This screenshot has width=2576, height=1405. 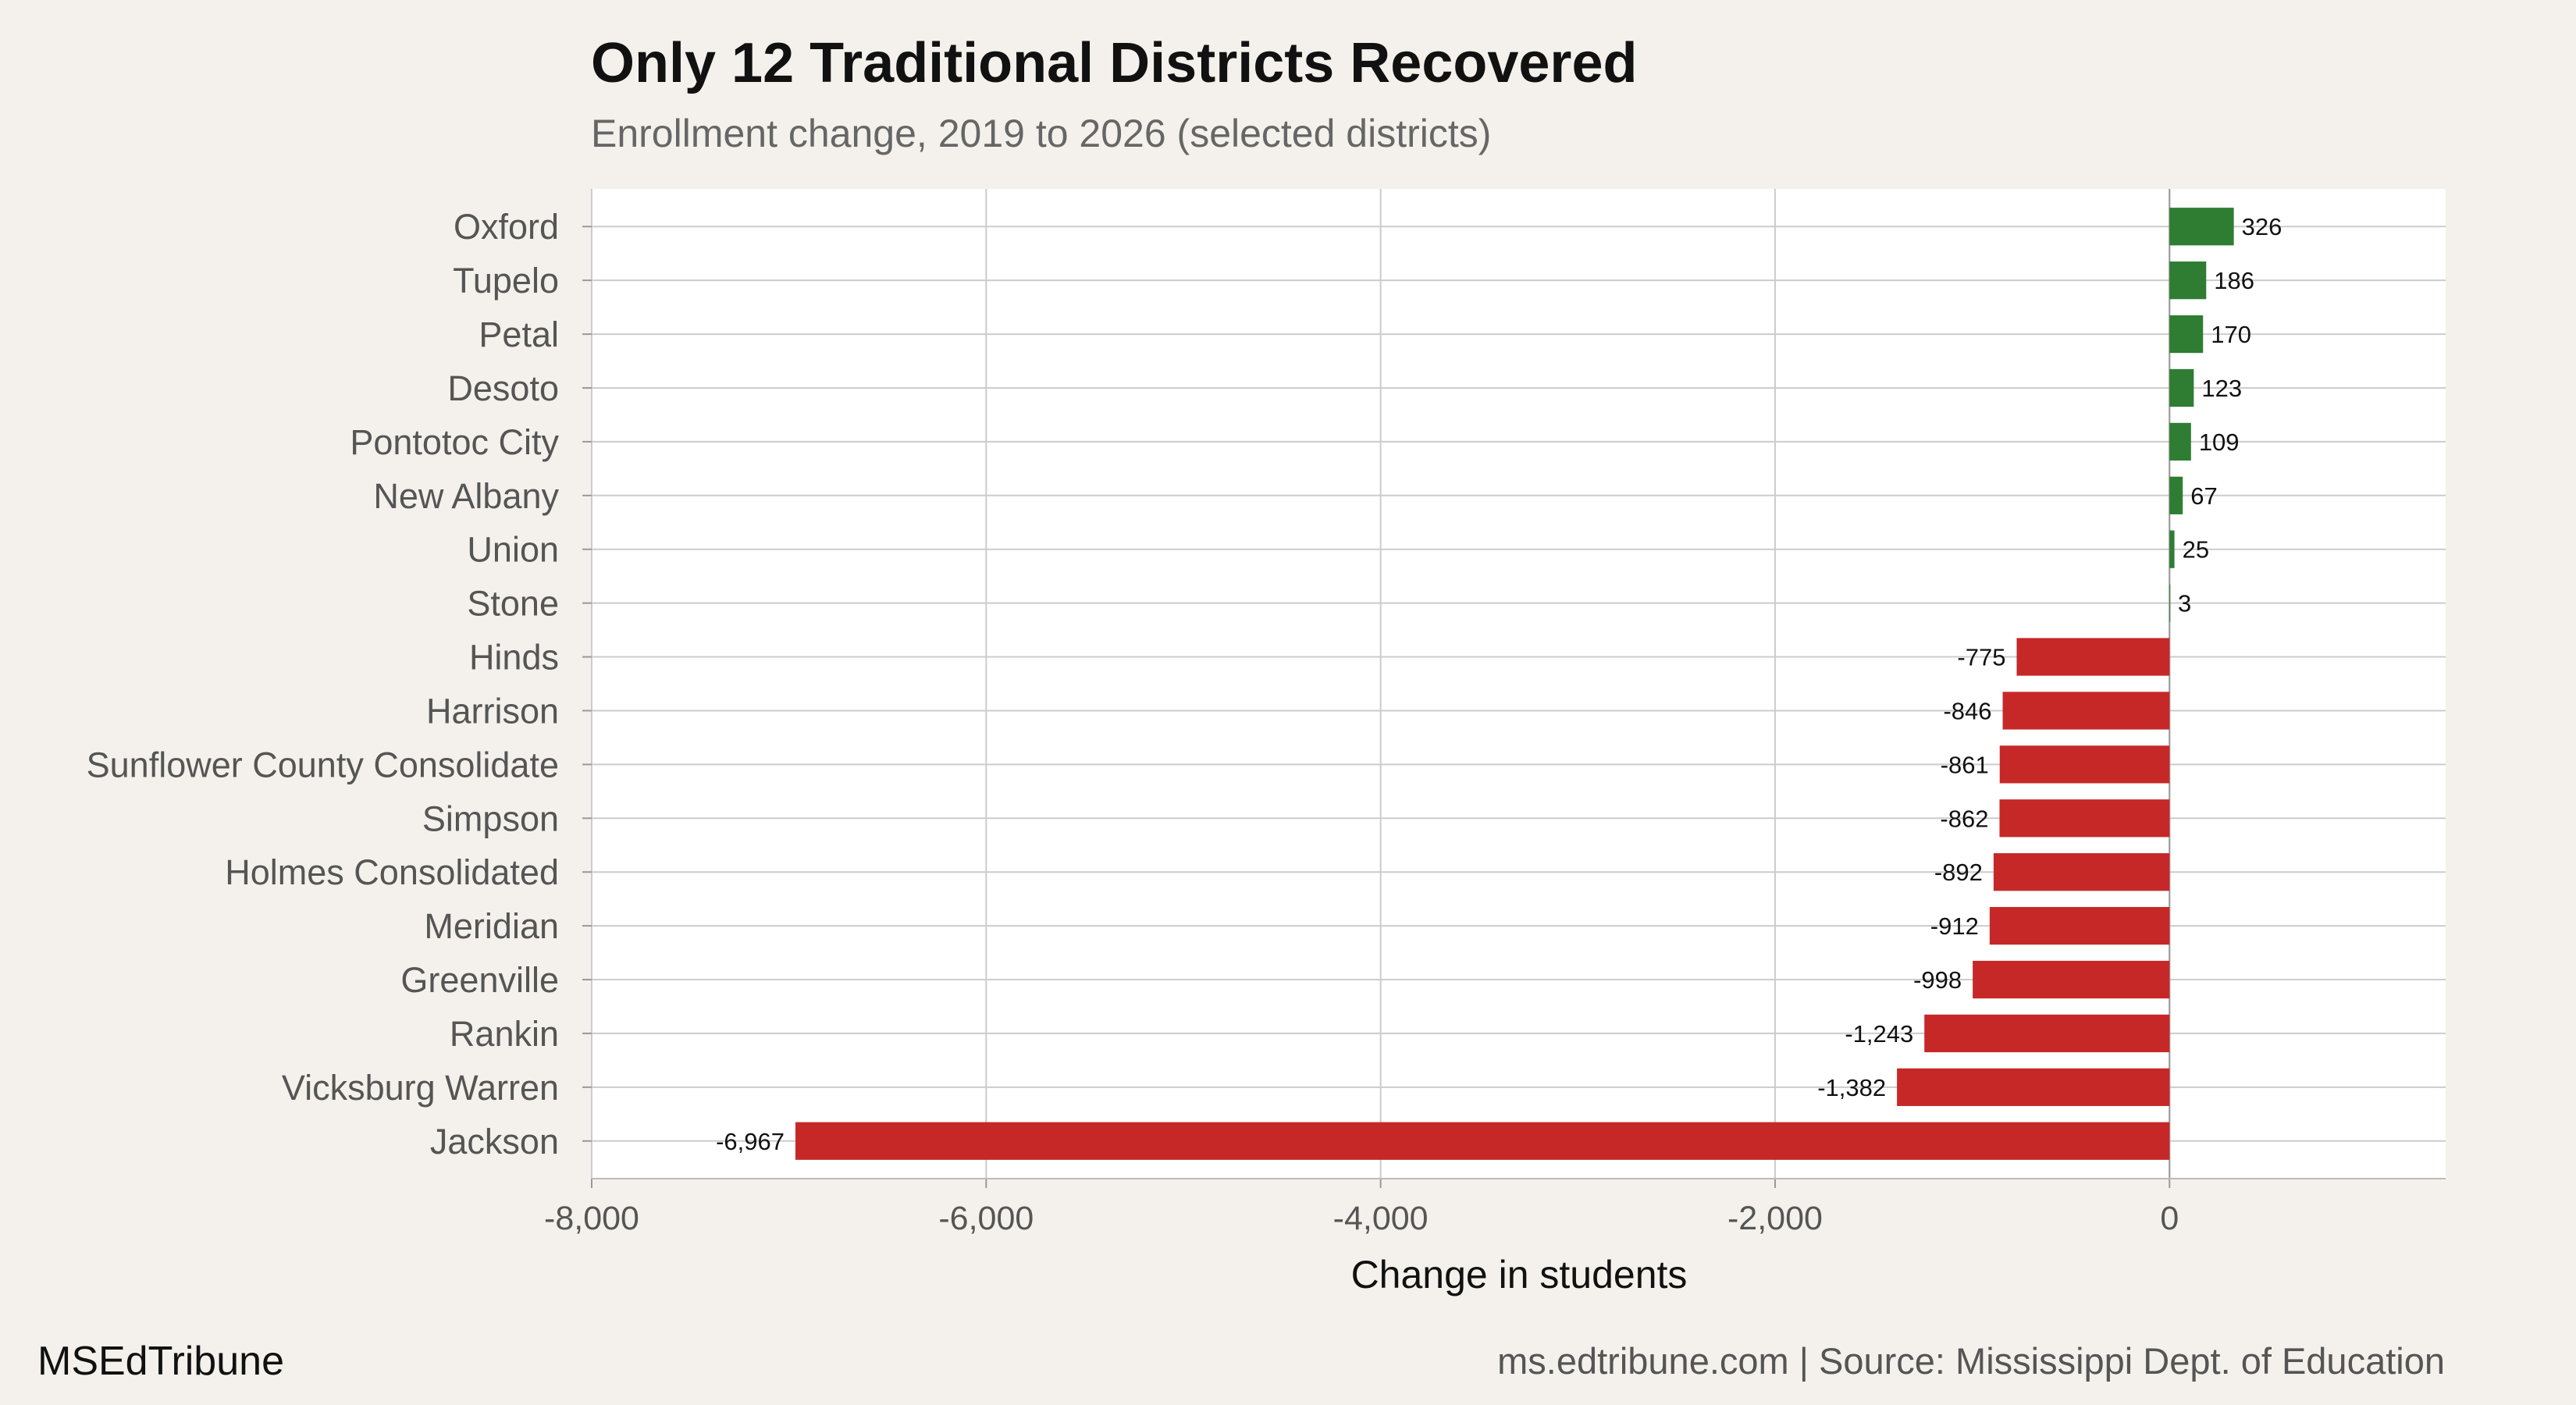 What do you see at coordinates (504, 1034) in the screenshot?
I see `category-label: Rankin` at bounding box center [504, 1034].